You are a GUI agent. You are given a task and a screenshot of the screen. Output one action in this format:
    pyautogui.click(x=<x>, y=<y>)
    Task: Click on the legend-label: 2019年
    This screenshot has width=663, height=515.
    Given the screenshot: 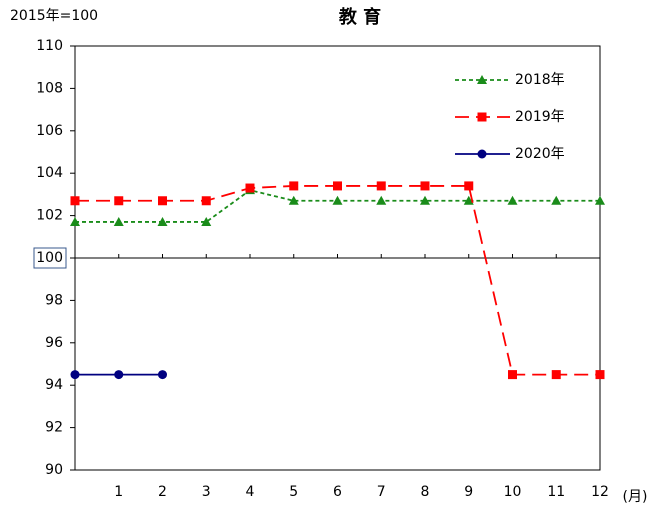 What is the action you would take?
    pyautogui.click(x=540, y=117)
    